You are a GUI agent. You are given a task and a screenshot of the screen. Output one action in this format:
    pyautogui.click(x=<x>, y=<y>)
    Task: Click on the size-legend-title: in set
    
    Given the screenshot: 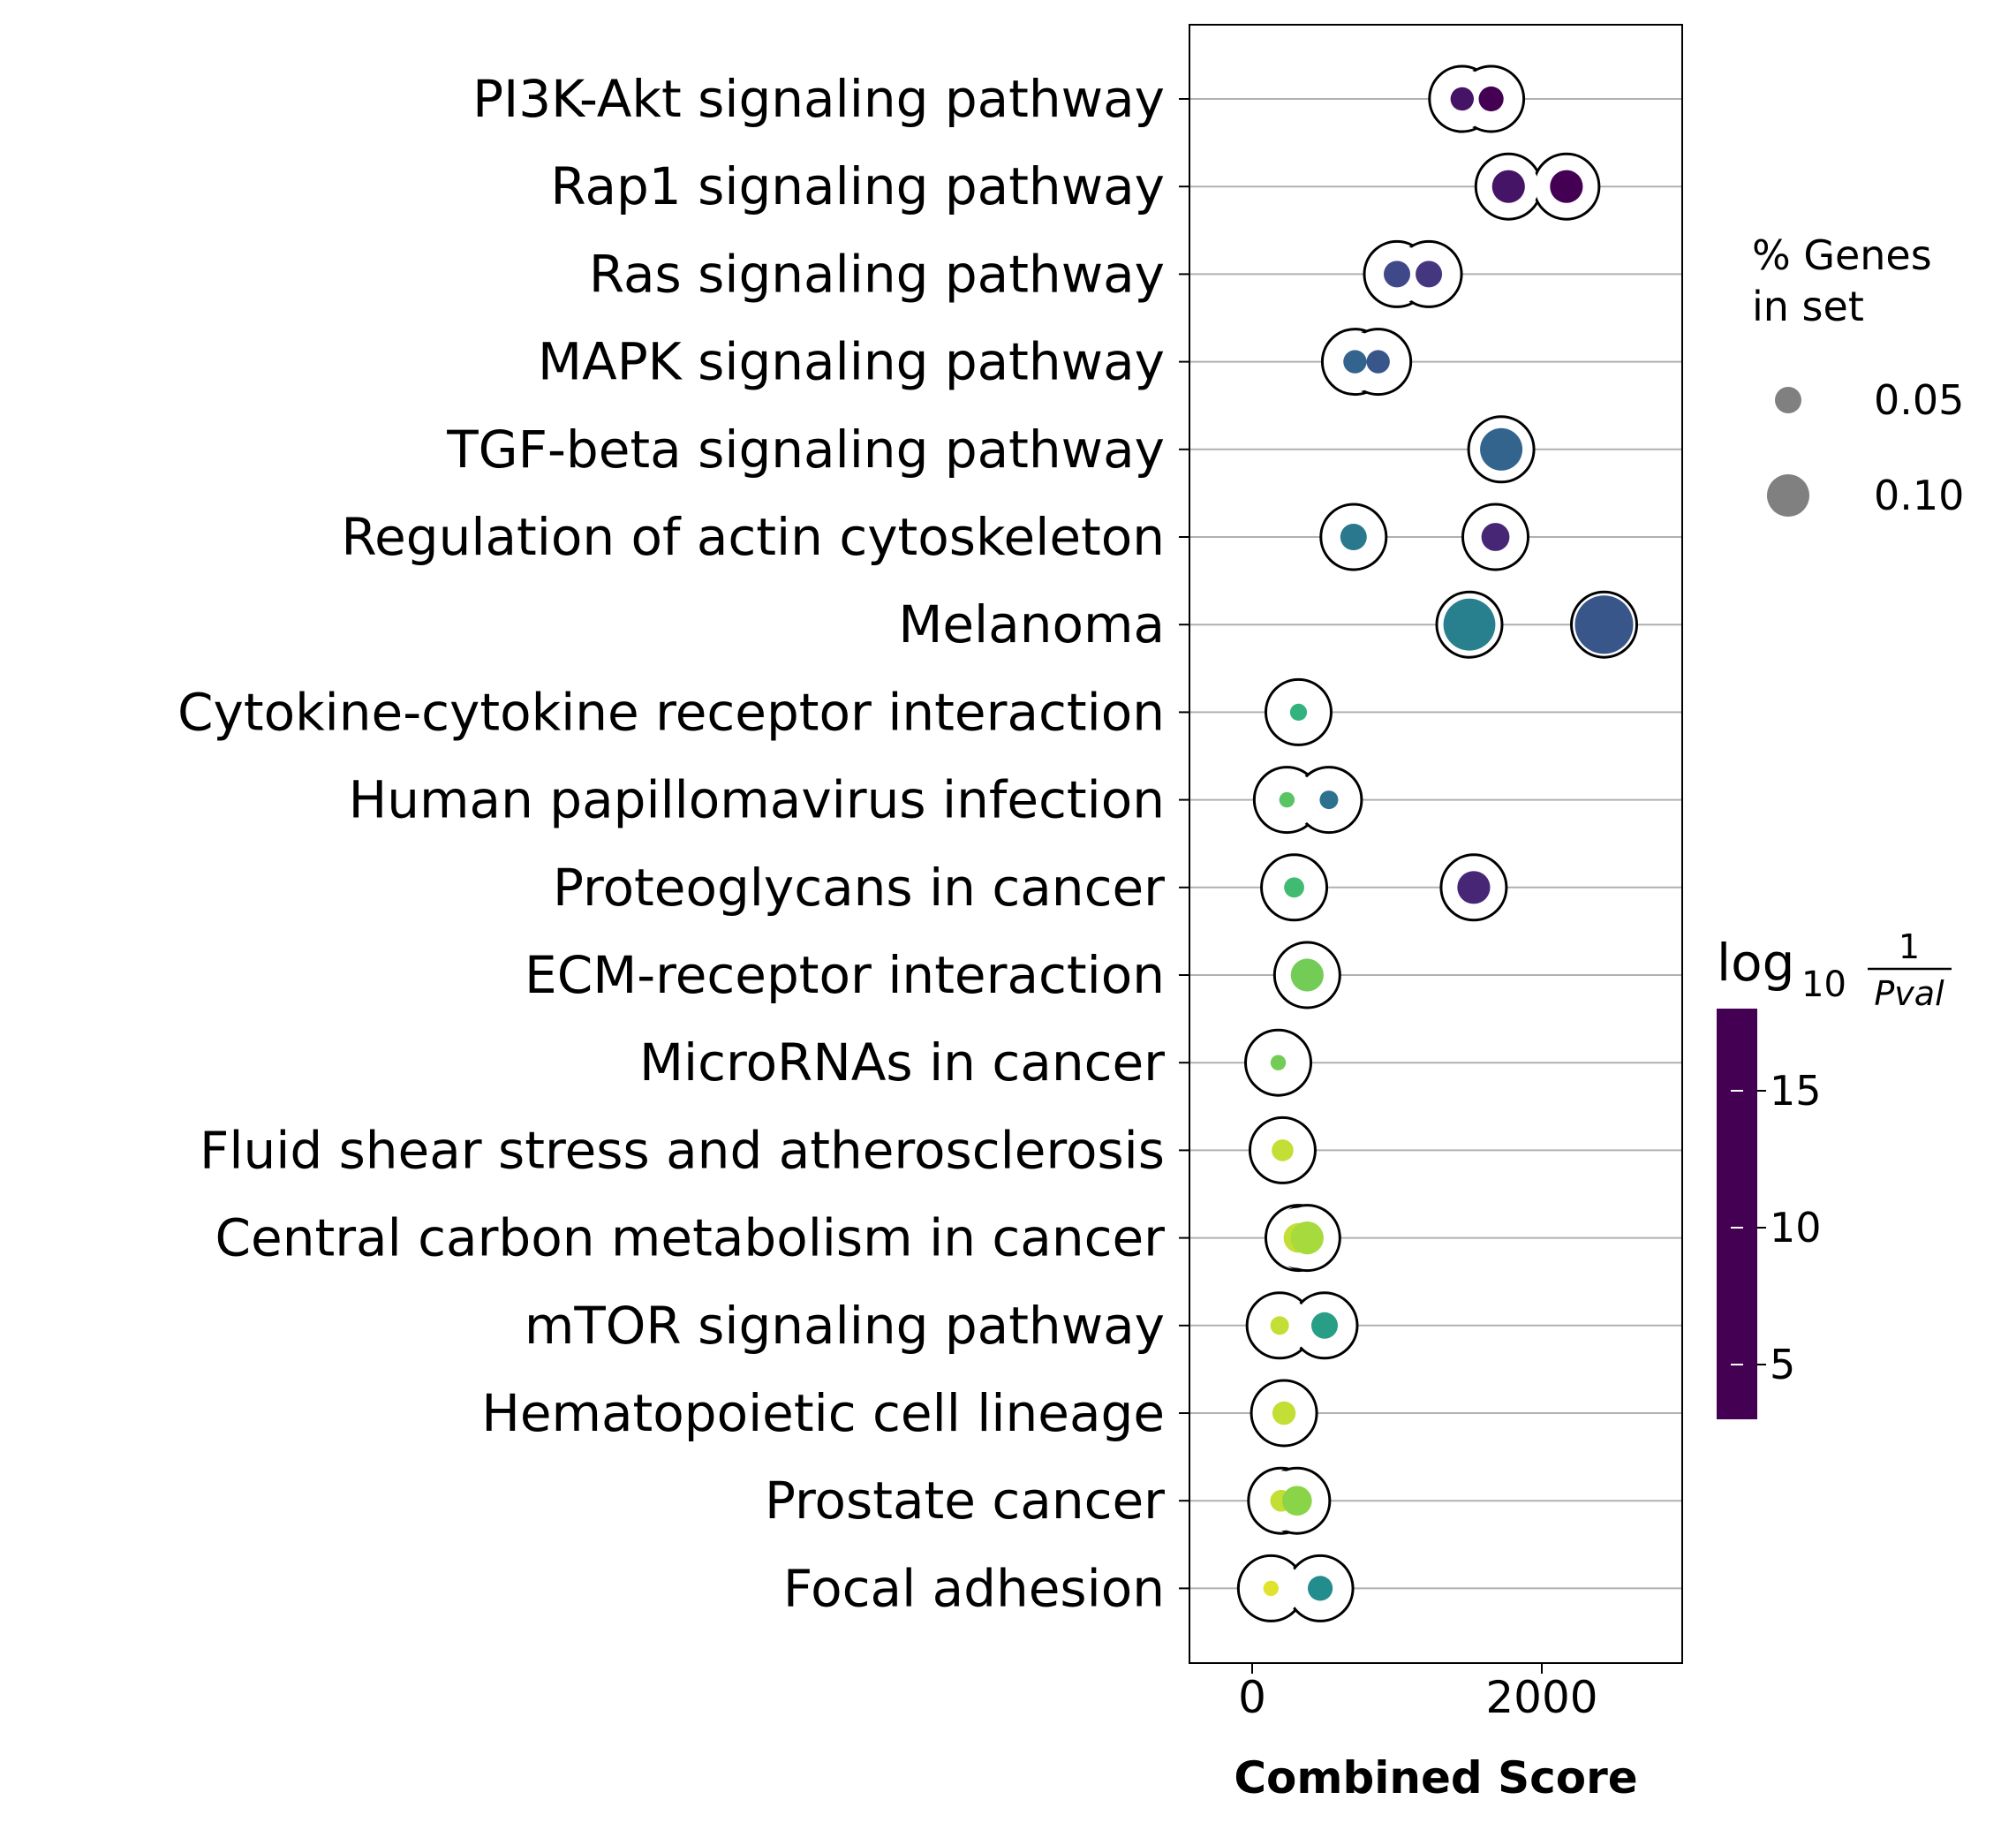 What is the action you would take?
    pyautogui.click(x=1808, y=306)
    